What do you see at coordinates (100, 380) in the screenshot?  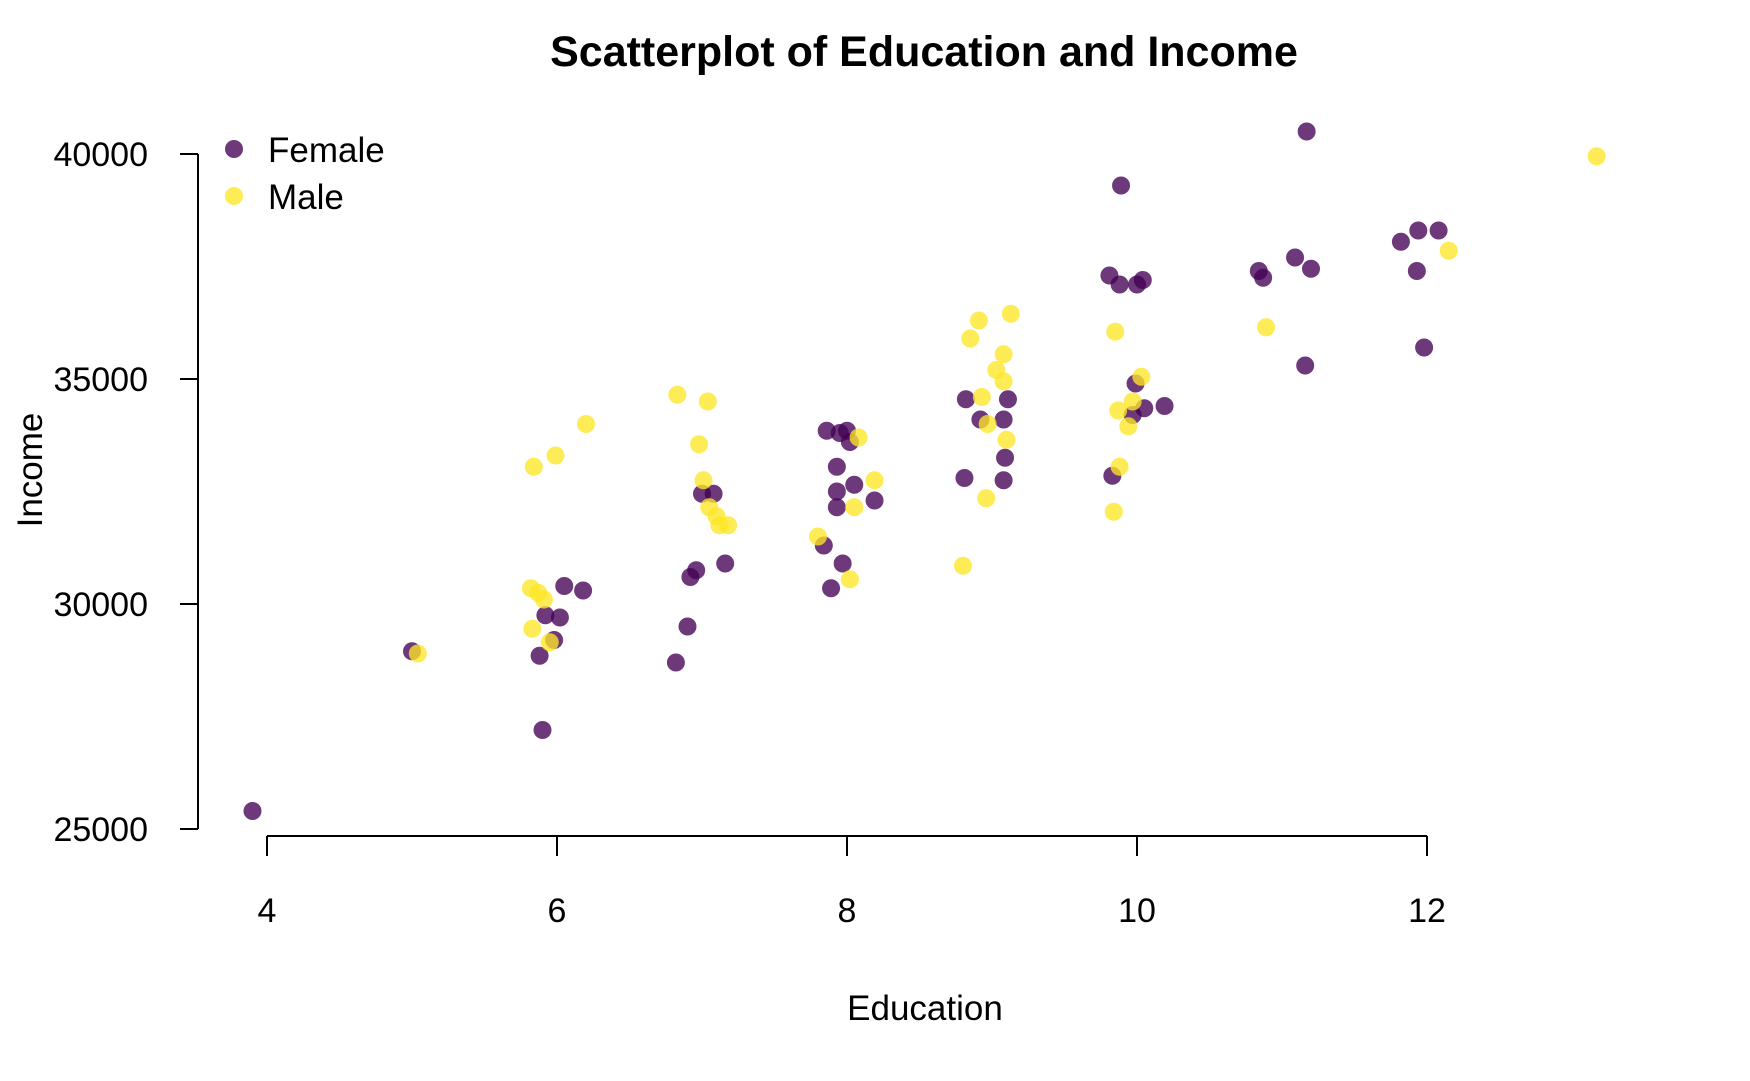 I see `y-tick-label: 35000` at bounding box center [100, 380].